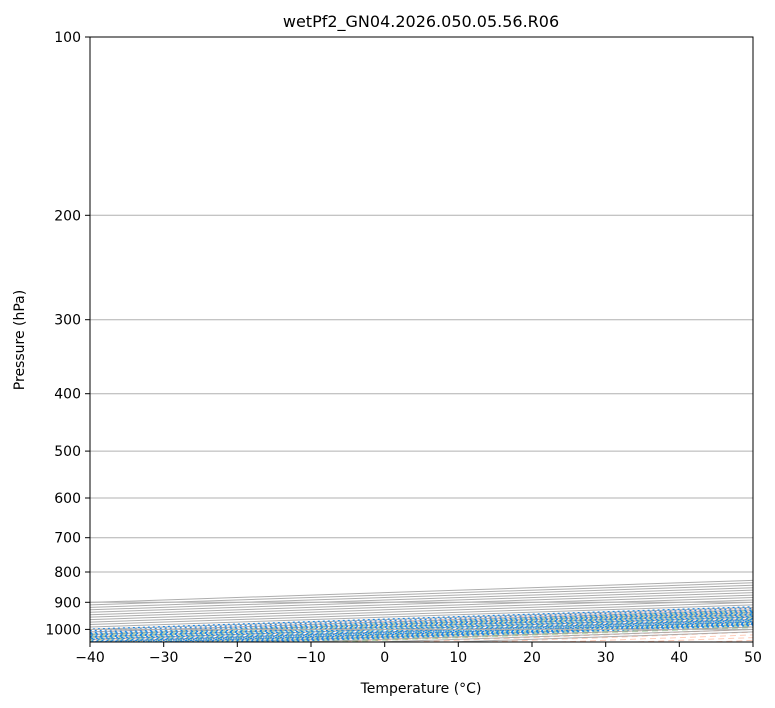 The height and width of the screenshot is (708, 775). I want to click on y-tick-label: 800, so click(67, 573).